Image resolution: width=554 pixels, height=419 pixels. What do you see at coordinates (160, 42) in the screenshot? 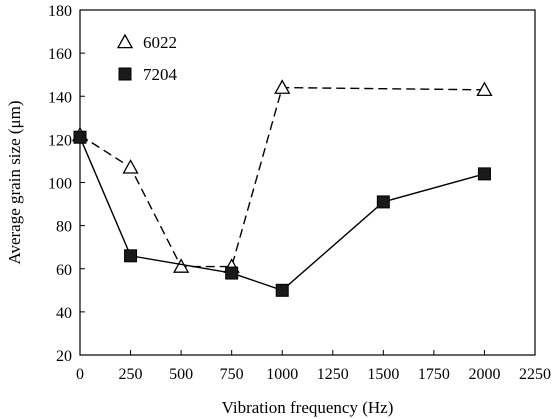
I see `legend-label: 6022` at bounding box center [160, 42].